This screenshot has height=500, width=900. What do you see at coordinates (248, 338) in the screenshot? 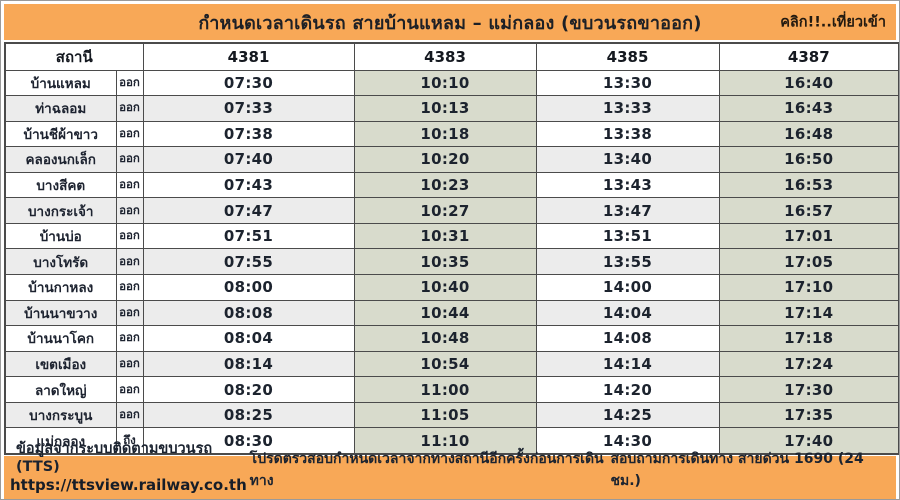
I see `time-cell-4381: 08:04` at bounding box center [248, 338].